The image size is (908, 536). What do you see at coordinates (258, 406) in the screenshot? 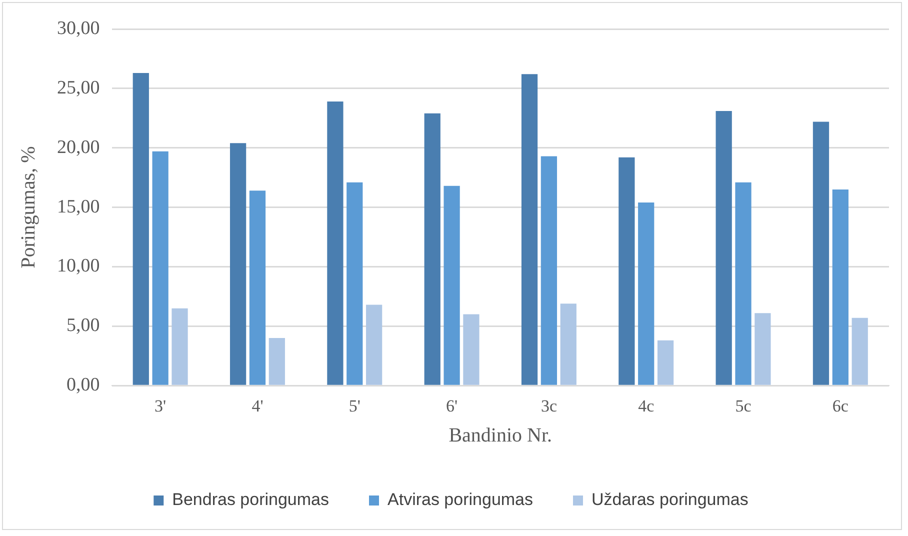
I see `x-tick-label: 4'` at bounding box center [258, 406].